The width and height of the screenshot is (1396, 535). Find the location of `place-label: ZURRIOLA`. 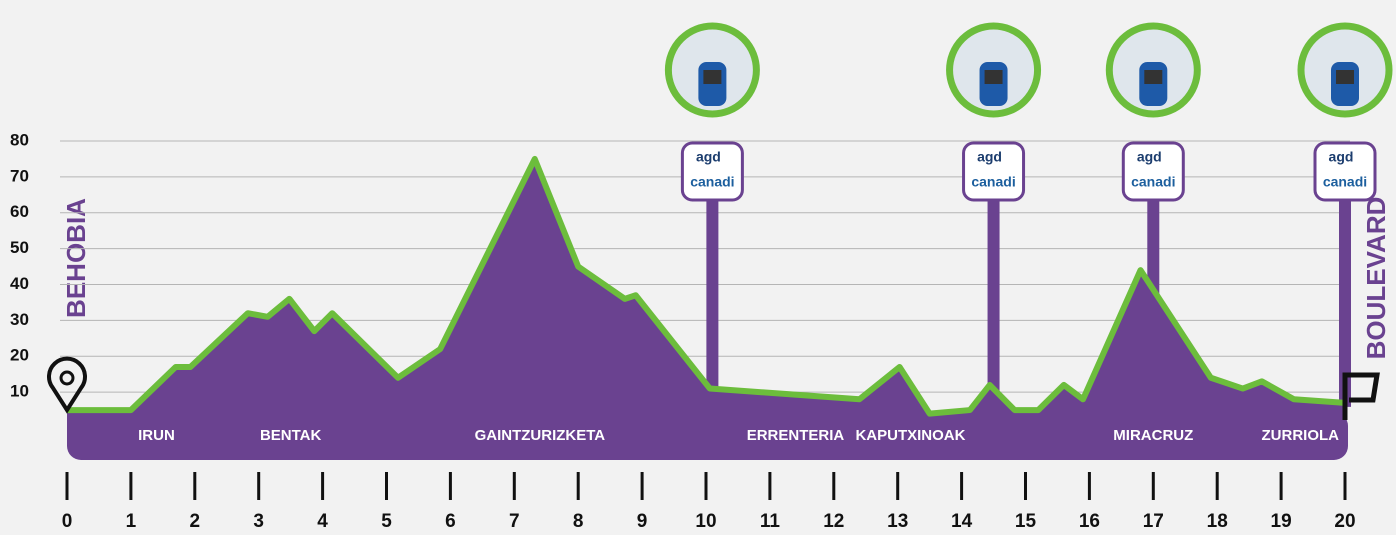

place-label: ZURRIOLA is located at coordinates (1301, 435).